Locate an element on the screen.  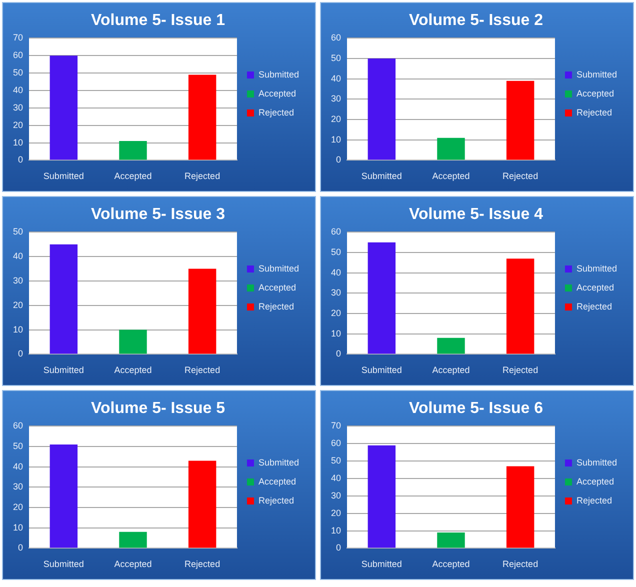
chart-title: Volume 5- Issue 5 is located at coordinates (158, 409).